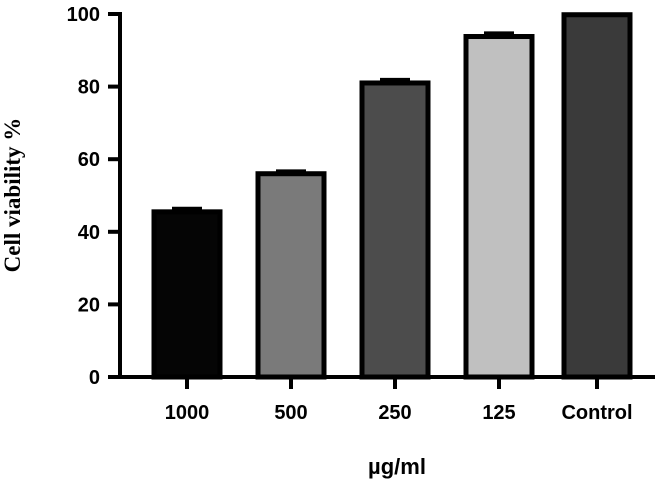  Describe the element at coordinates (89, 88) in the screenshot. I see `y-tick-label: 80` at that location.